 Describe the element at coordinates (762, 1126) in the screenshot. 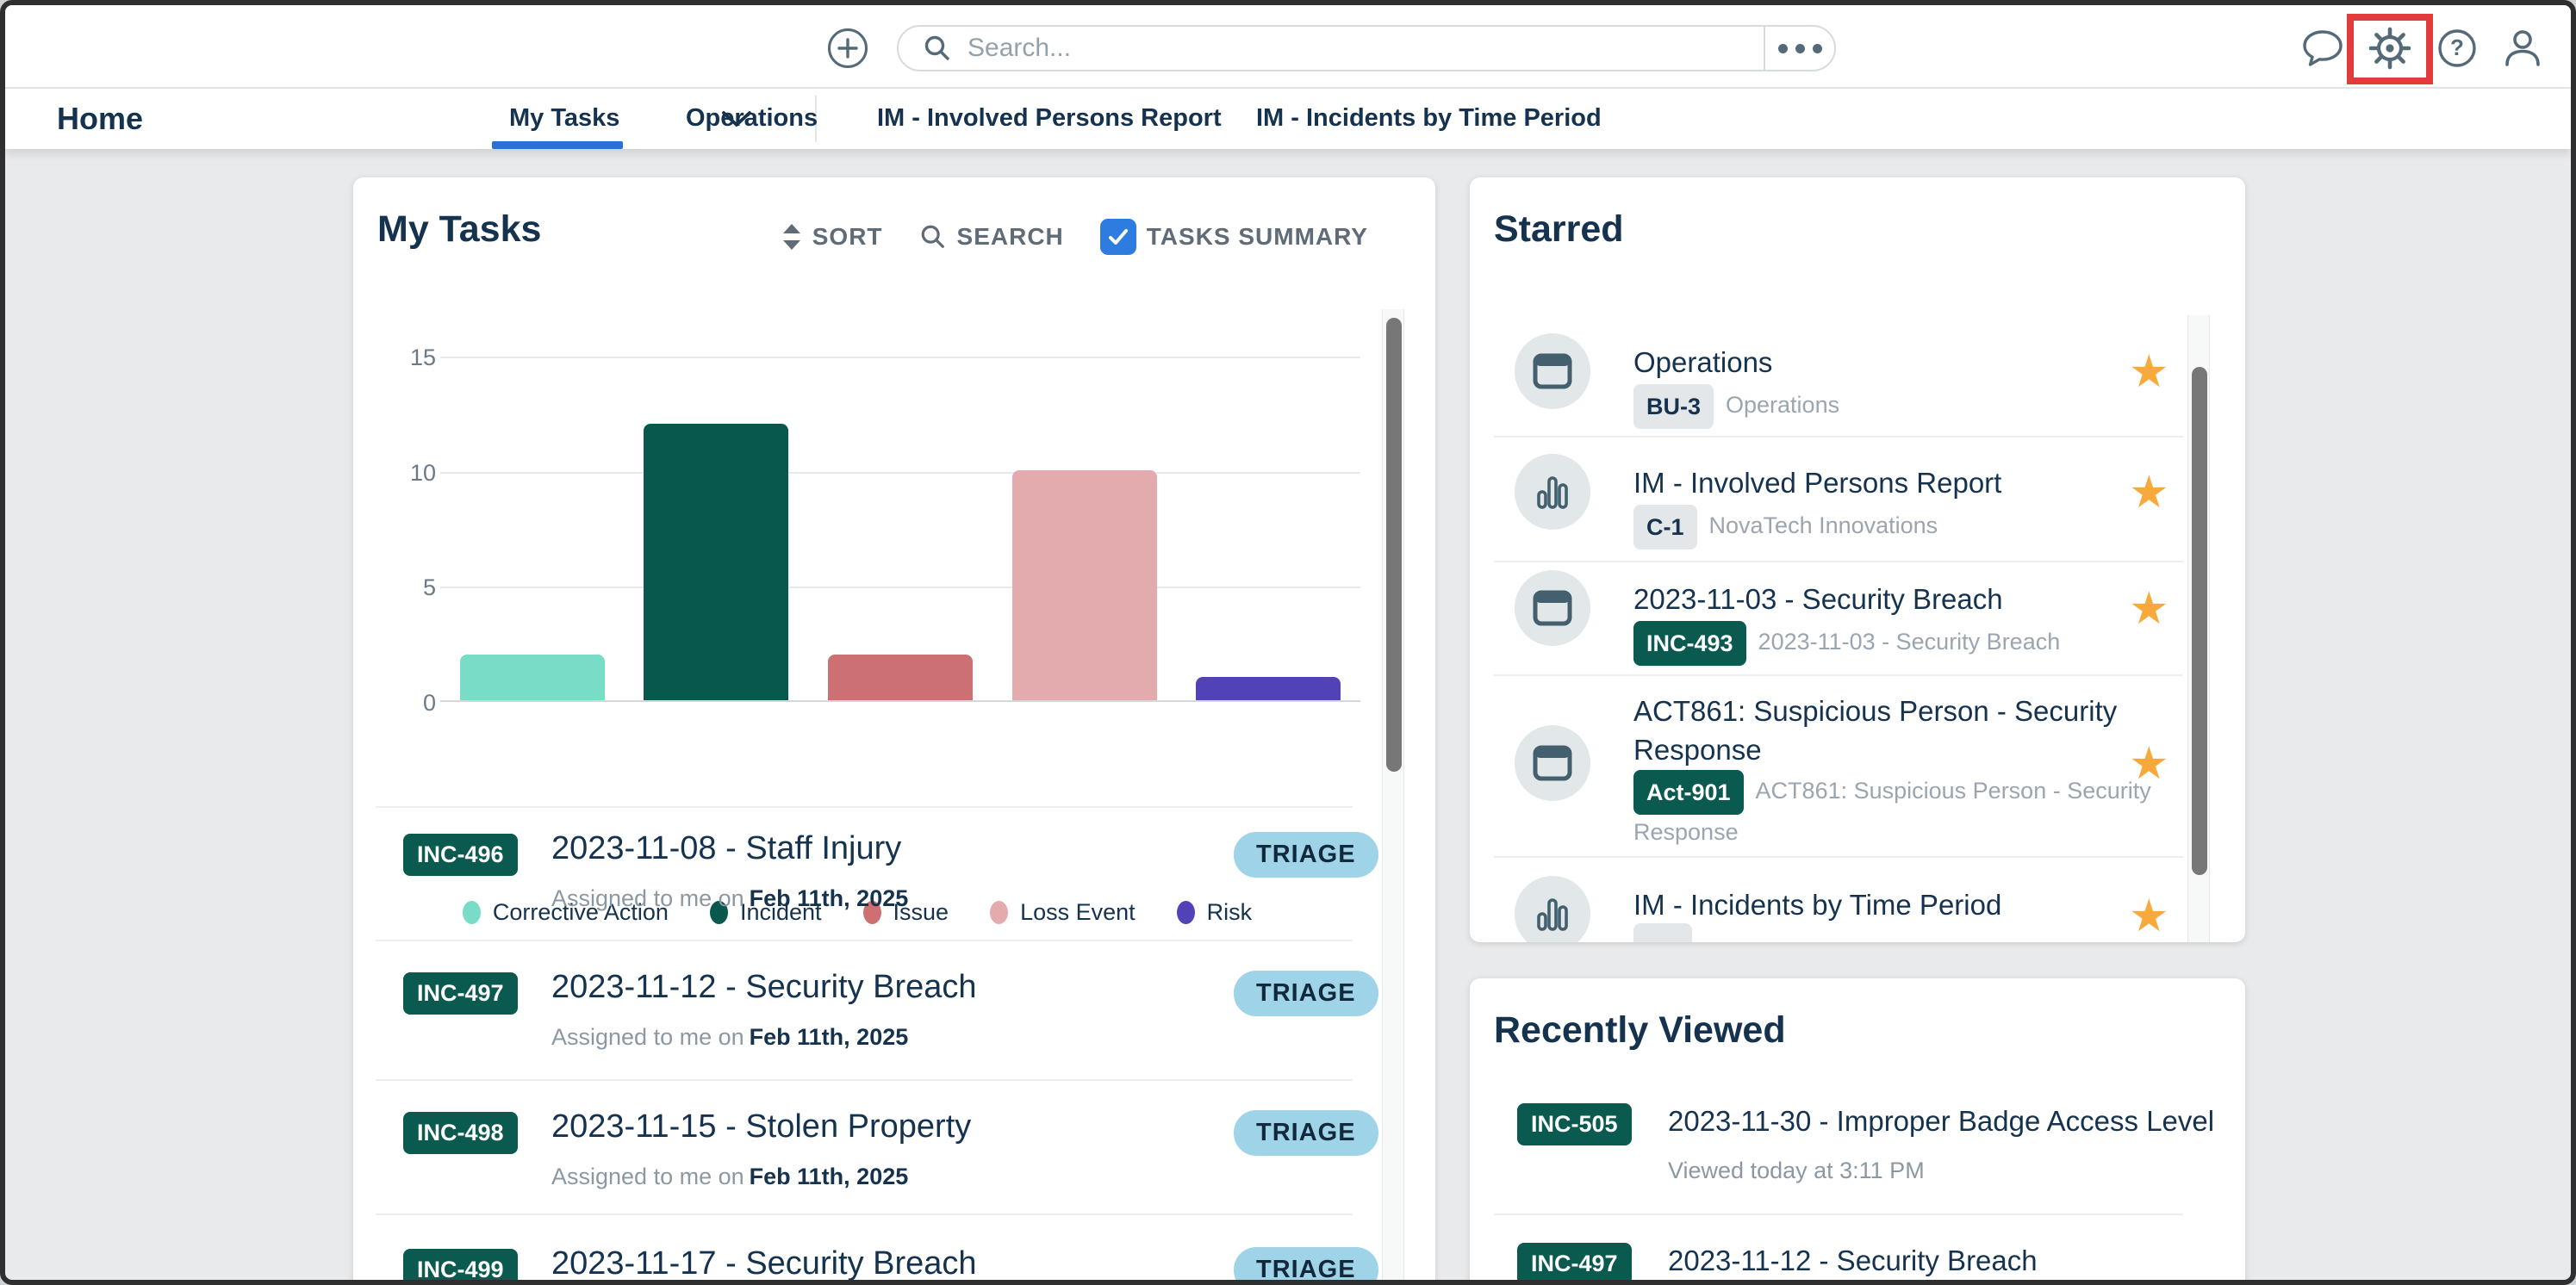

I see `task-title: 2023-11-15 - Stolen Property` at that location.